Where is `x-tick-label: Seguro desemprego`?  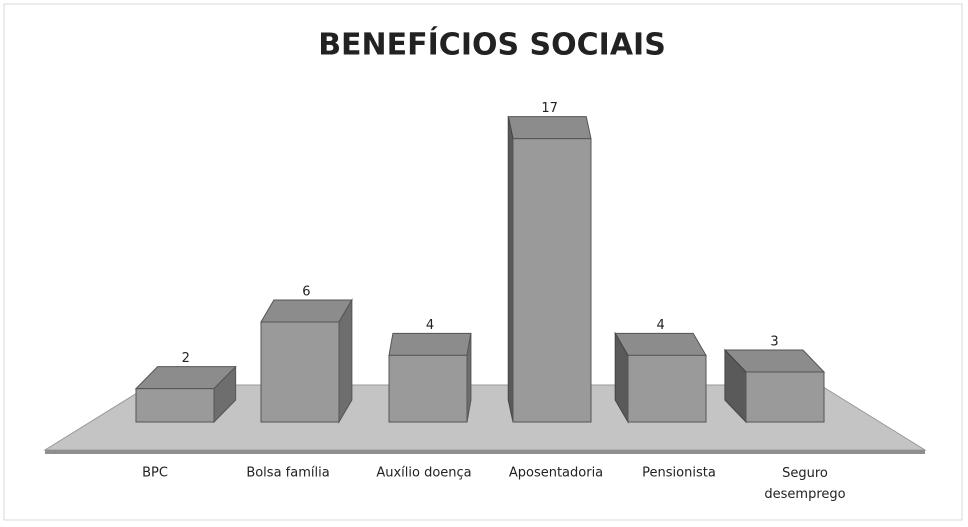
x-tick-label: Seguro desemprego is located at coordinates (804, 484).